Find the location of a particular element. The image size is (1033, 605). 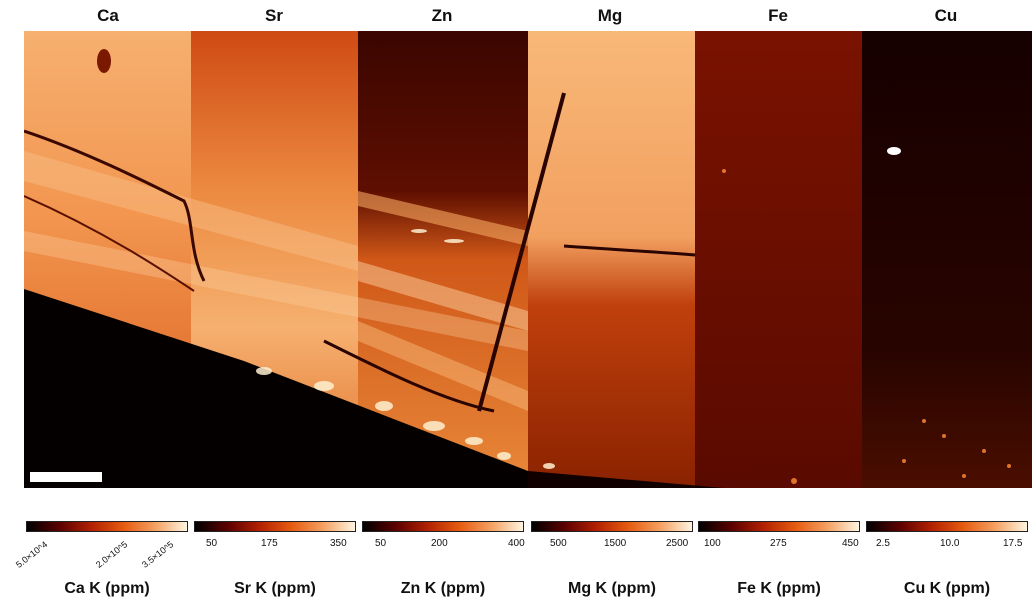

scale-bar is located at coordinates (66, 477).